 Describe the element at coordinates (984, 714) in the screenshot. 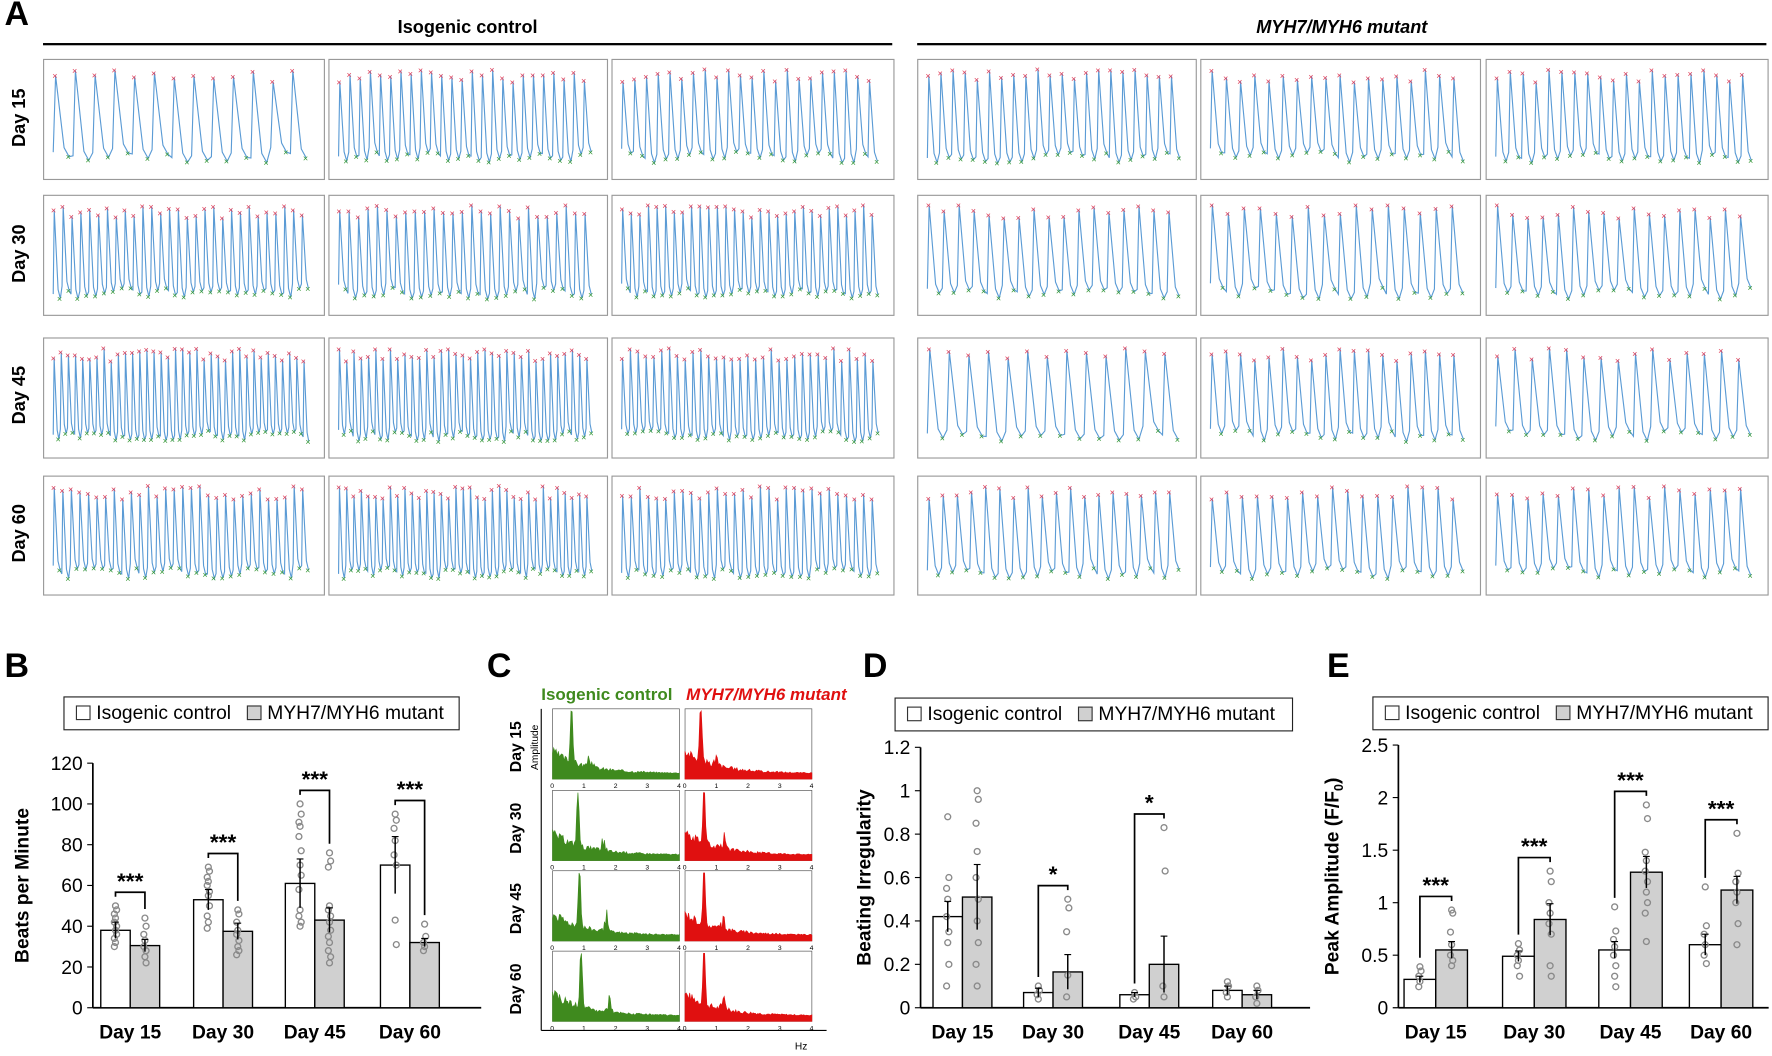

I see `legend-item-control: Isogenic control` at that location.